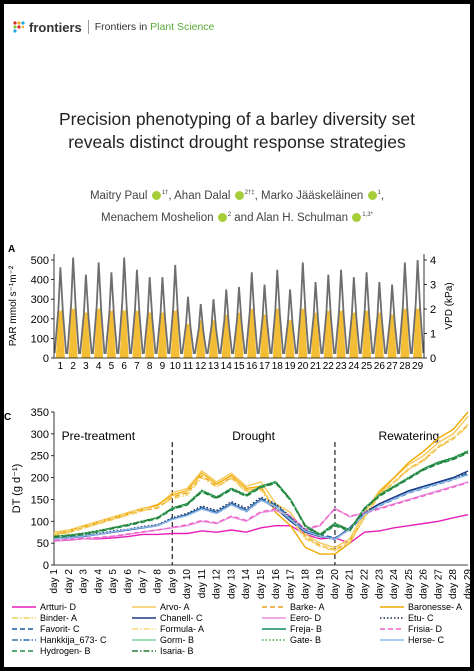 The image size is (474, 671). I want to click on journal-header: frontiers Frontiers in Plant Science, so click(113, 27).